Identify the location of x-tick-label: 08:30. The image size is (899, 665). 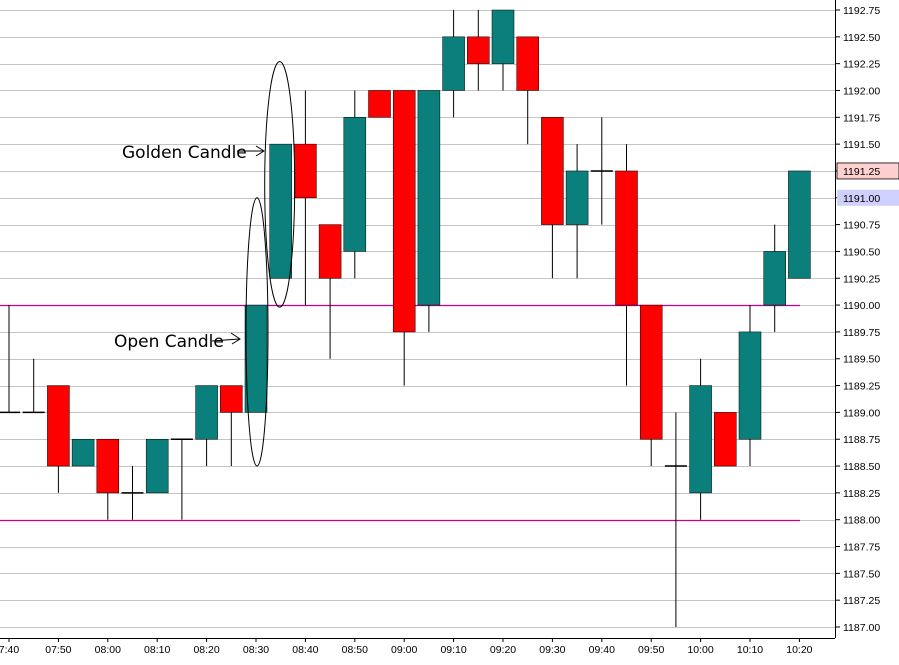
(256, 650).